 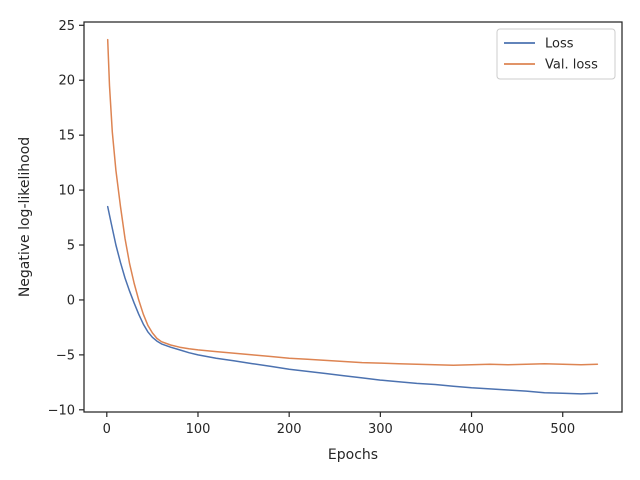 I want to click on legend-label: Val. loss, so click(x=571, y=65).